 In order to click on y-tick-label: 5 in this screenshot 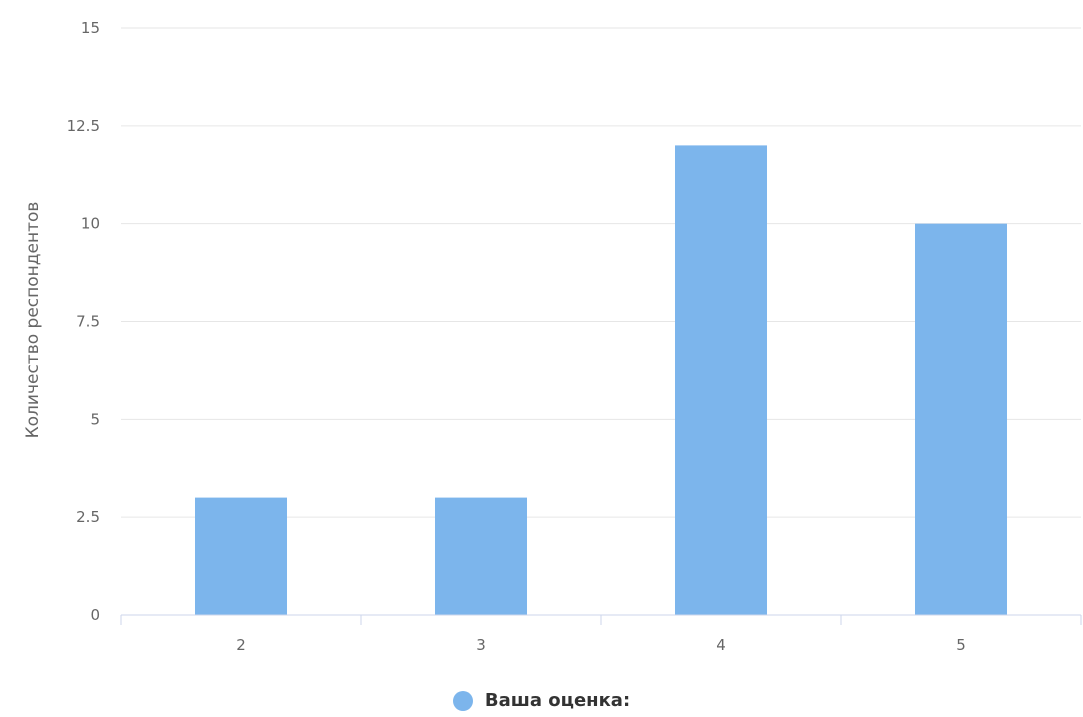, I will do `click(95, 419)`.